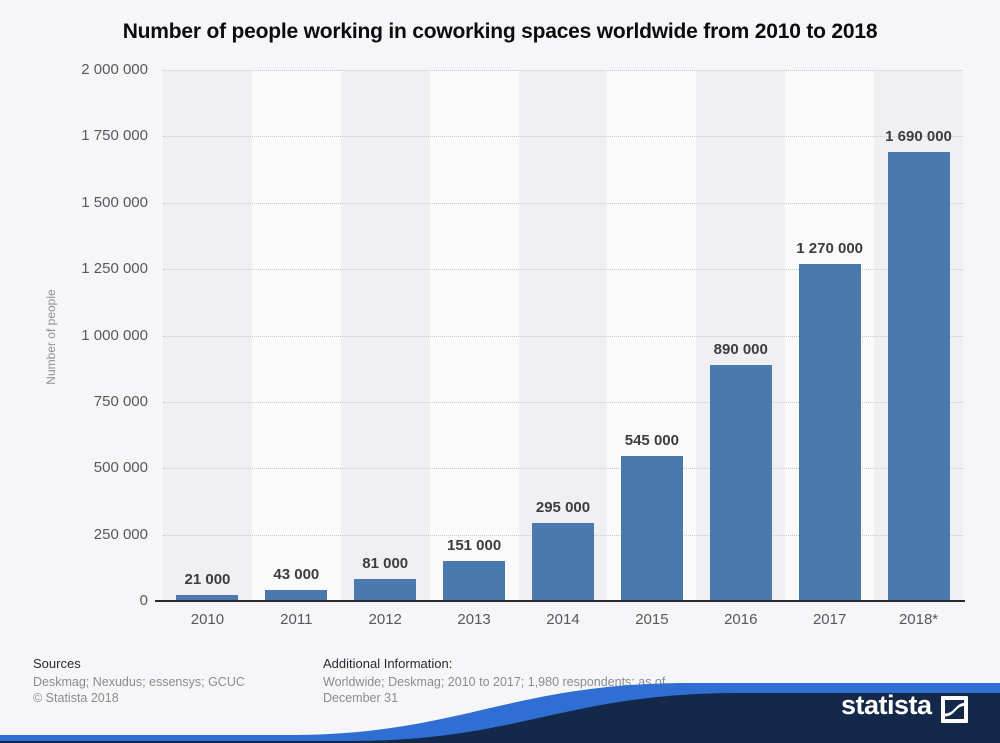 This screenshot has width=1000, height=743. I want to click on x-tick-2014: 2014, so click(563, 619).